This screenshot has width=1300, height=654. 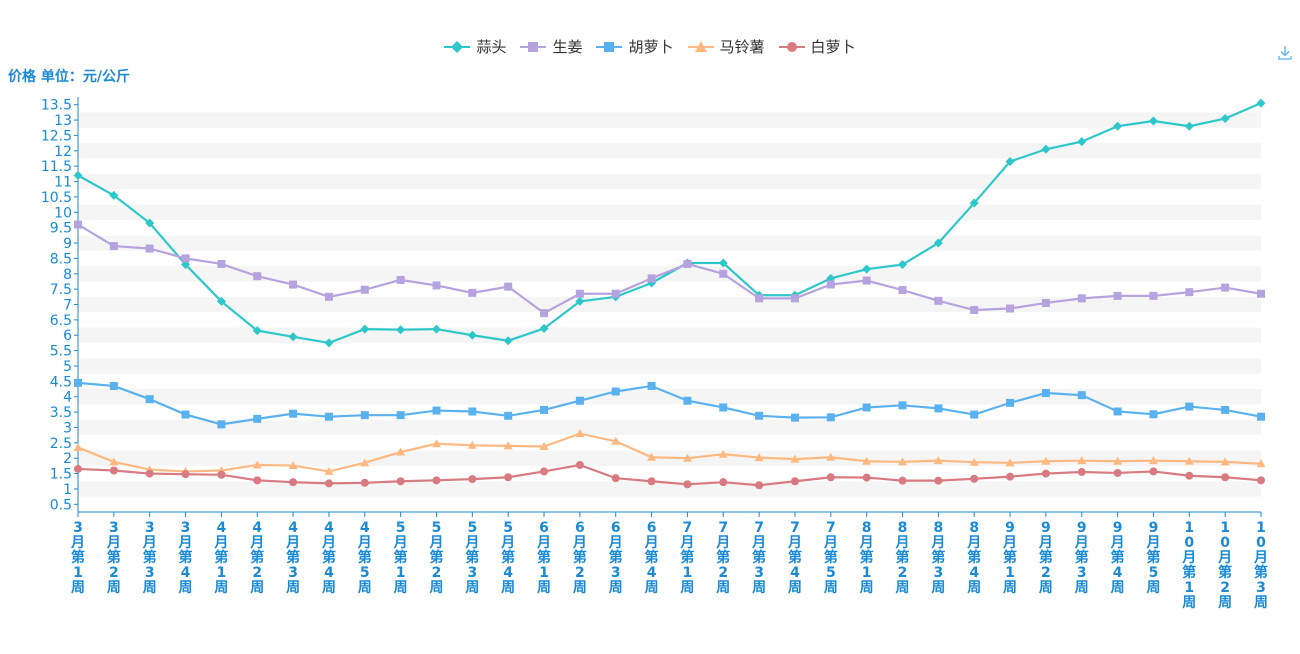 I want to click on legend-item: 胡萝卜, so click(x=635, y=46).